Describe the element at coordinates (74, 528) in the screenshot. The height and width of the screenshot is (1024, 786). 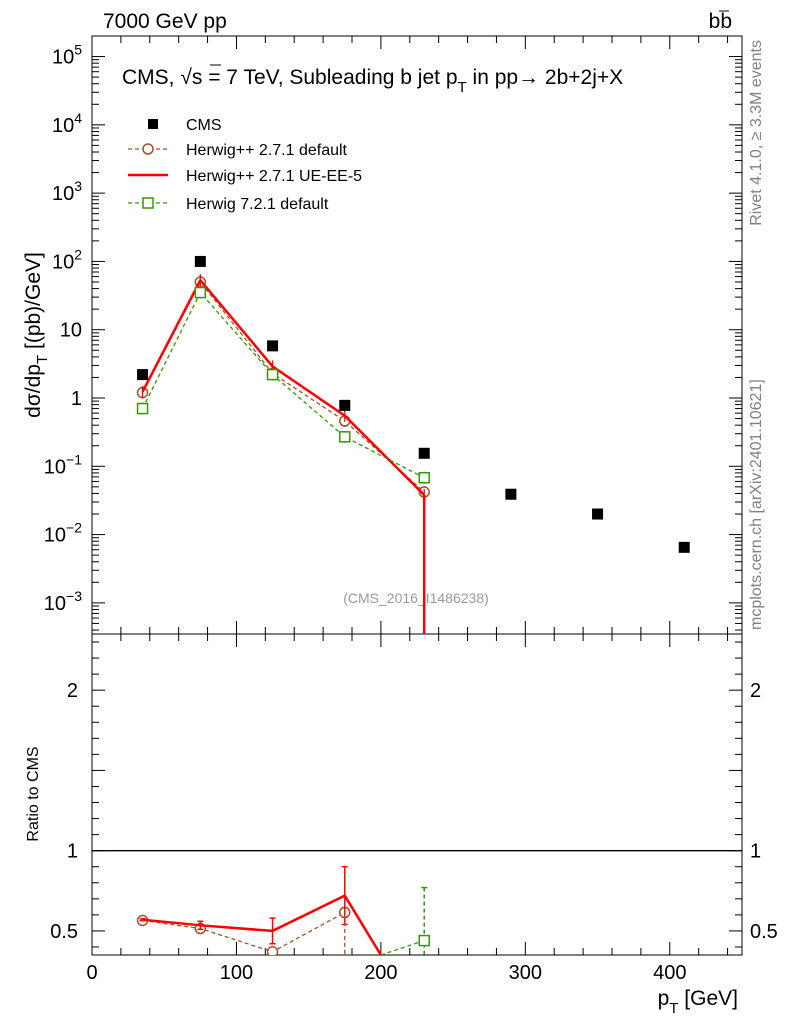
I see `tick-exponent: −2` at that location.